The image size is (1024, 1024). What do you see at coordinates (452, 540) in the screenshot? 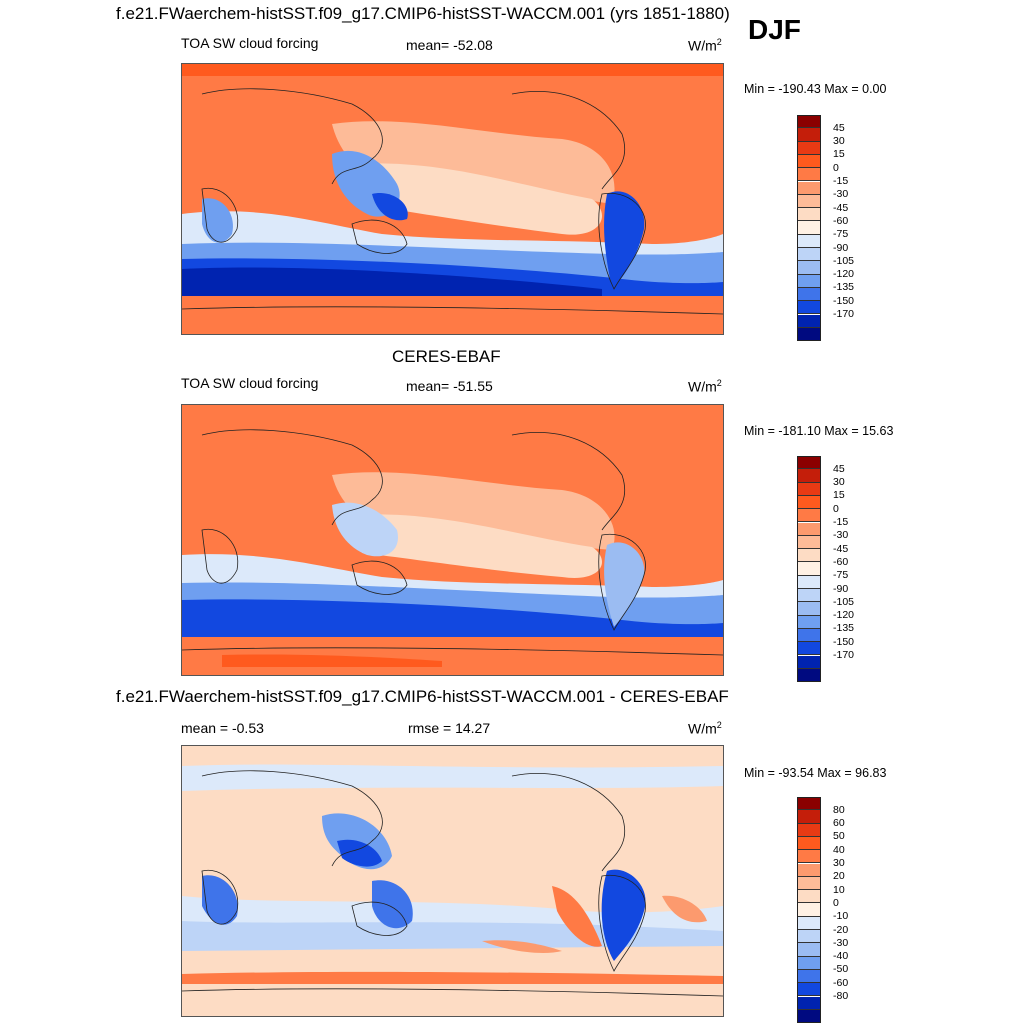
I see `panel2-map` at bounding box center [452, 540].